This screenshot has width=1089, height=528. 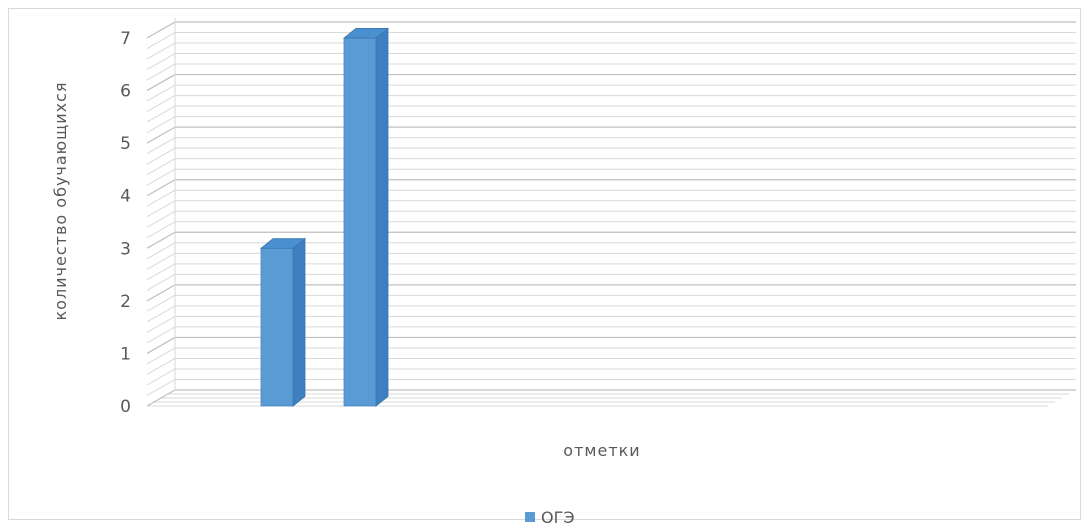 What do you see at coordinates (125, 144) in the screenshot?
I see `y-tick-label: 5` at bounding box center [125, 144].